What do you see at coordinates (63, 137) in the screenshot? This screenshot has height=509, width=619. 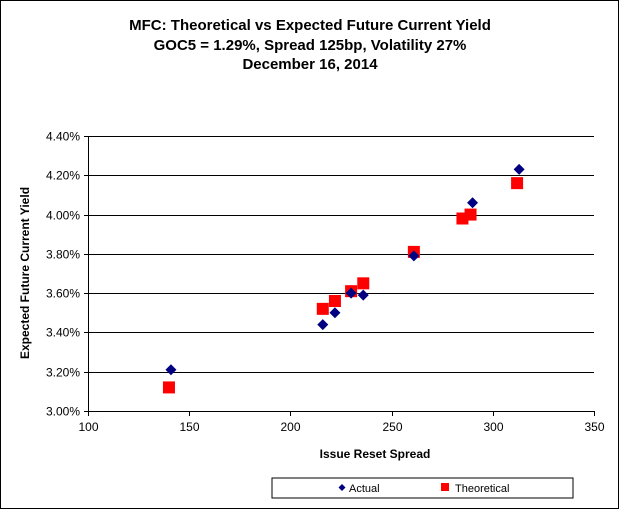 I see `y-tick-label: 4.40%` at bounding box center [63, 137].